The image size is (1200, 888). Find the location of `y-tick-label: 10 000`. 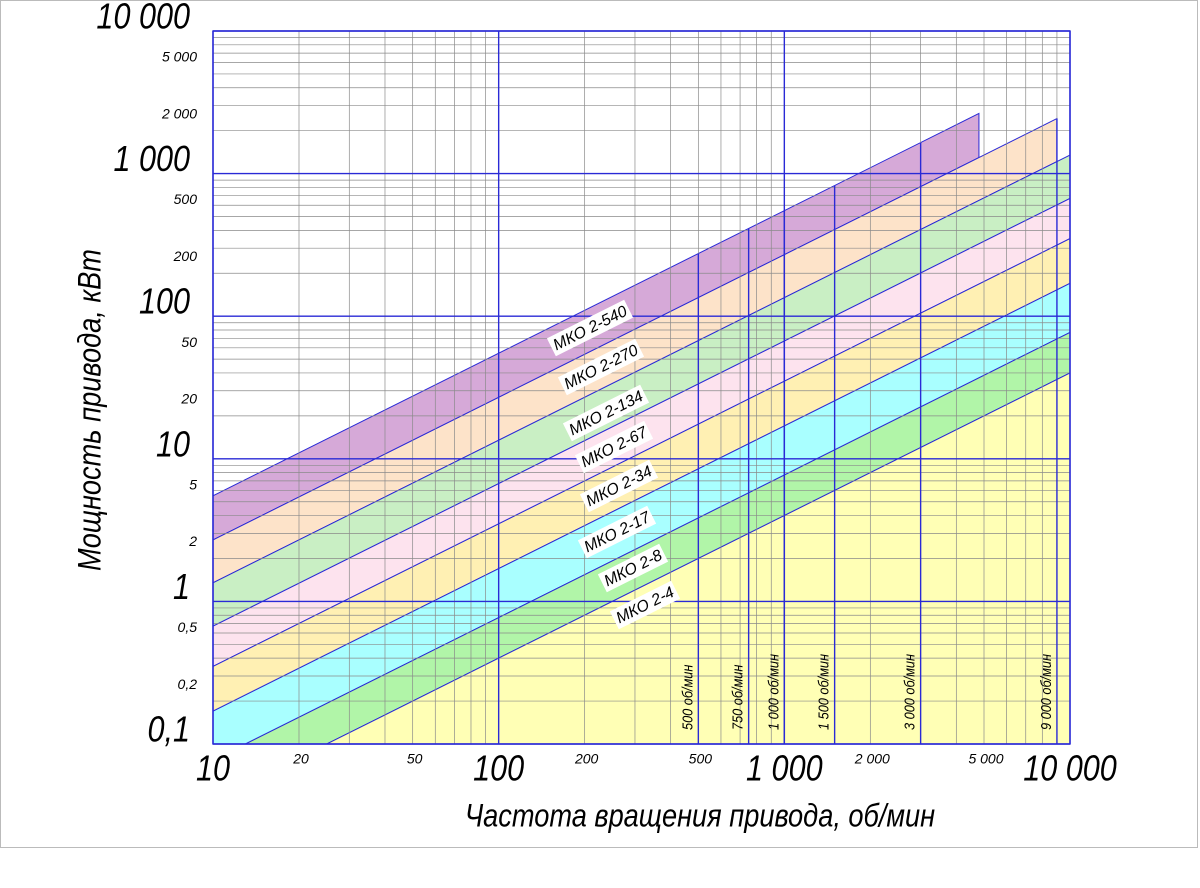

y-tick-label: 10 000 is located at coordinates (143, 18).